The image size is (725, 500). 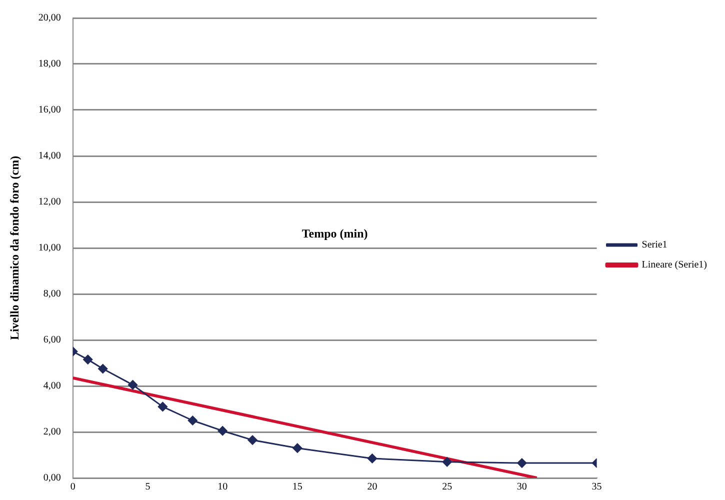 I want to click on y-axis-title: Livello dinamico da fondo foro (cm), so click(x=14, y=248).